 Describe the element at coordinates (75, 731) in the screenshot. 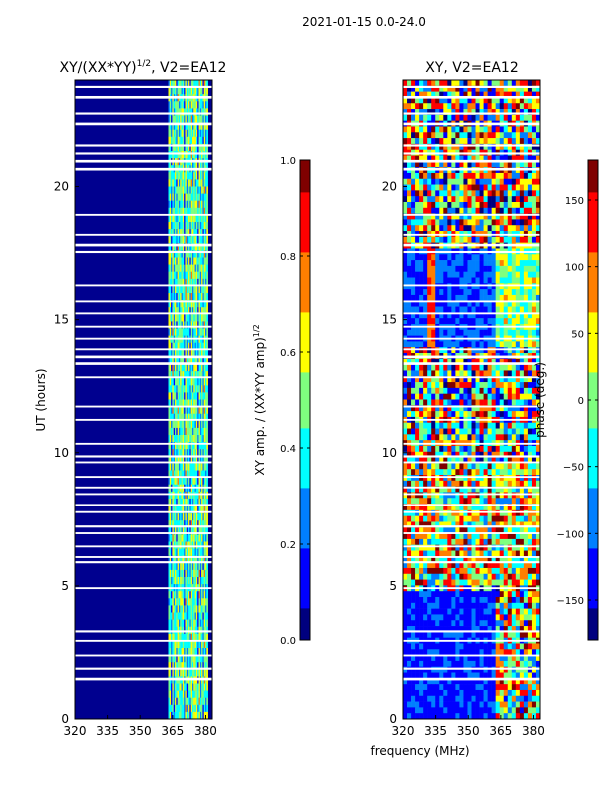

I see `x-tick-label: 320` at that location.